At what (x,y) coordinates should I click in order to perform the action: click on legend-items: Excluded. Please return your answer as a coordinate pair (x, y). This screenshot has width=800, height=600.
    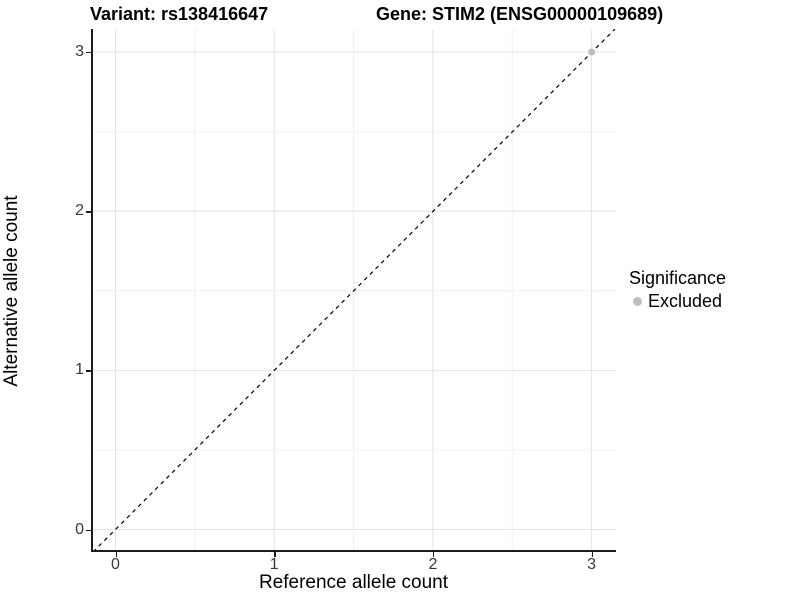
    Looking at the image, I should click on (711, 301).